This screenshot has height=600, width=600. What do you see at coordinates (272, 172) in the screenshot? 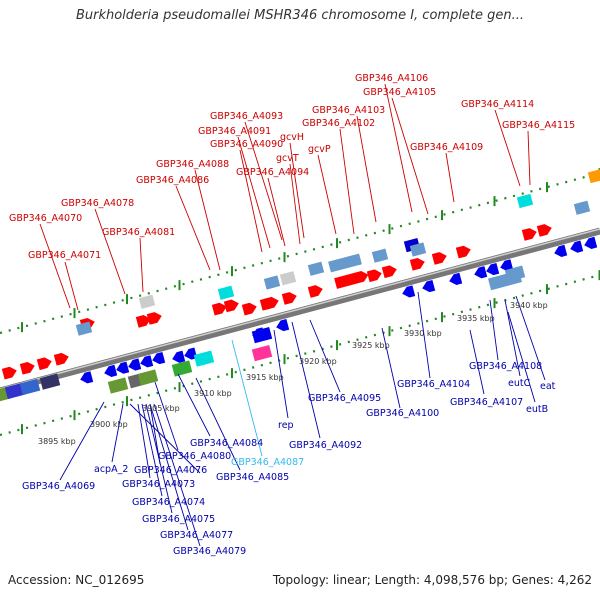
I see `gene-label: GBP346_A4094` at bounding box center [272, 172].